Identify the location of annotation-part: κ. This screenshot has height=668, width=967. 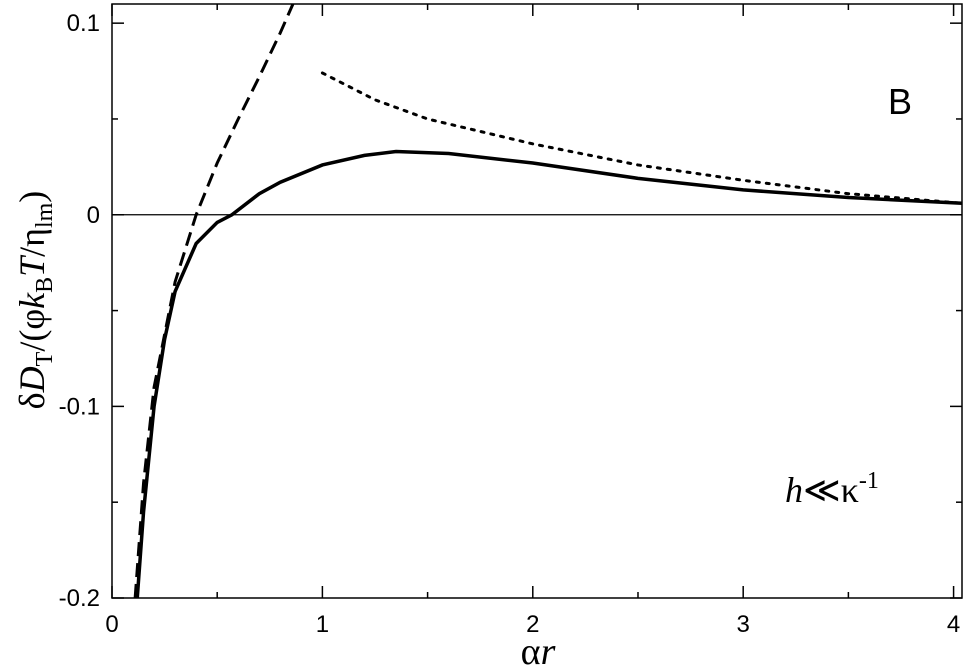
(850, 490).